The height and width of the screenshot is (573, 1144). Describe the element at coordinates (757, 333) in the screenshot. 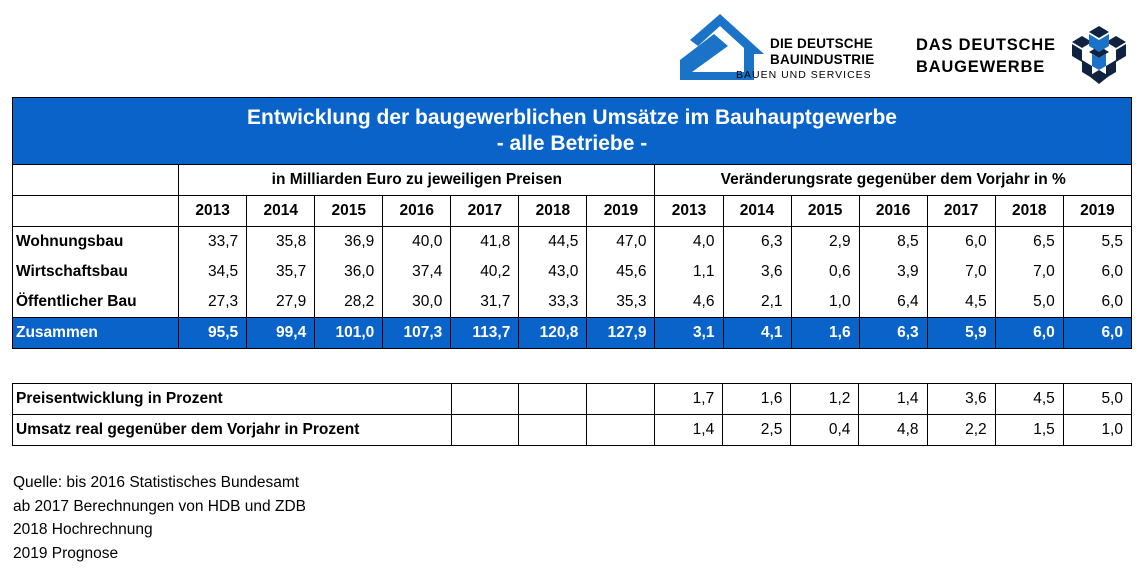

I see `total-rate-cell: 4,1` at that location.